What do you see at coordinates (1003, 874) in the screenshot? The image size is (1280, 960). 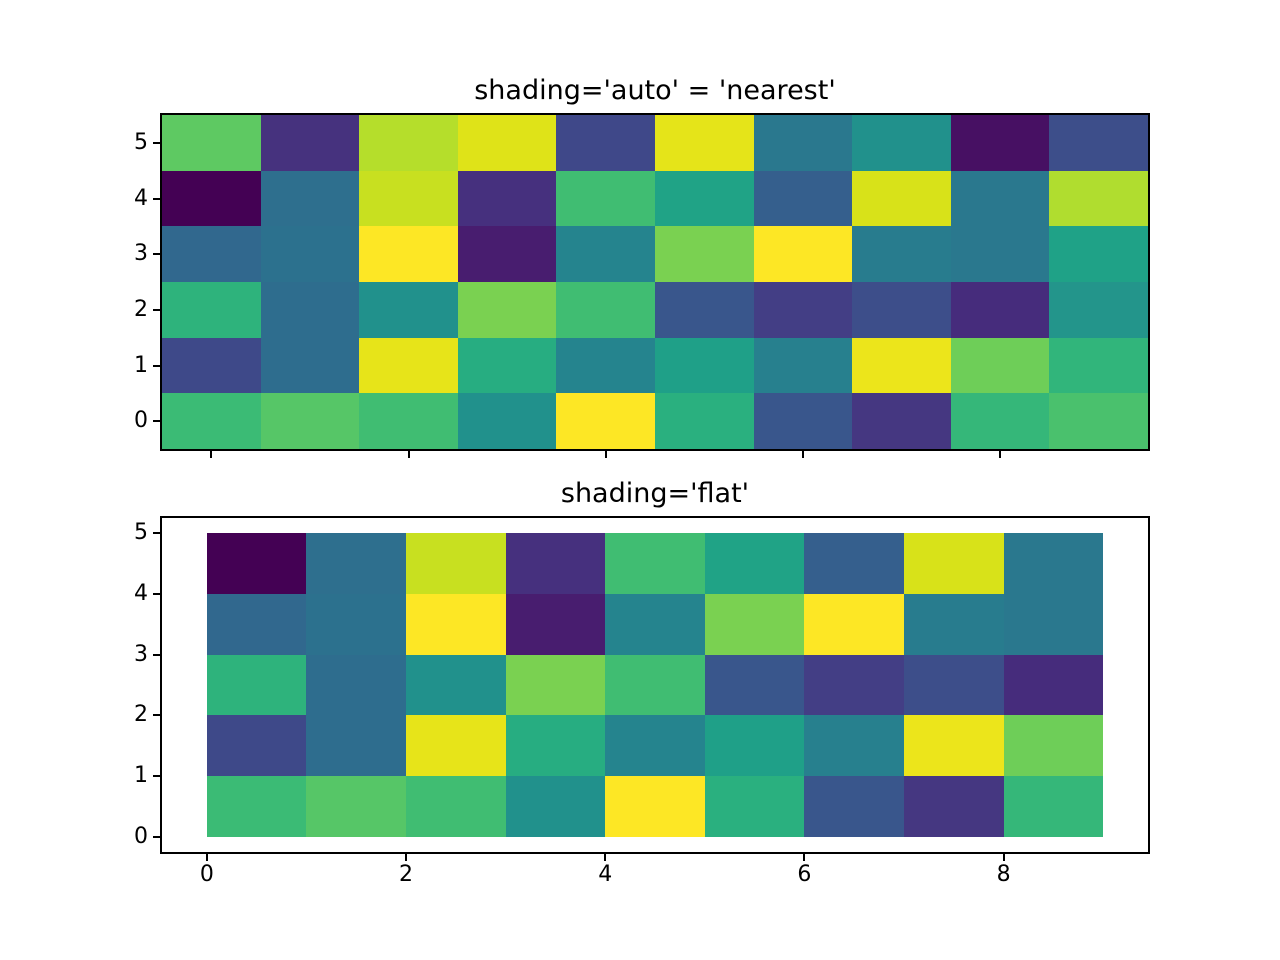 I see `x-tick-label: 8` at bounding box center [1003, 874].